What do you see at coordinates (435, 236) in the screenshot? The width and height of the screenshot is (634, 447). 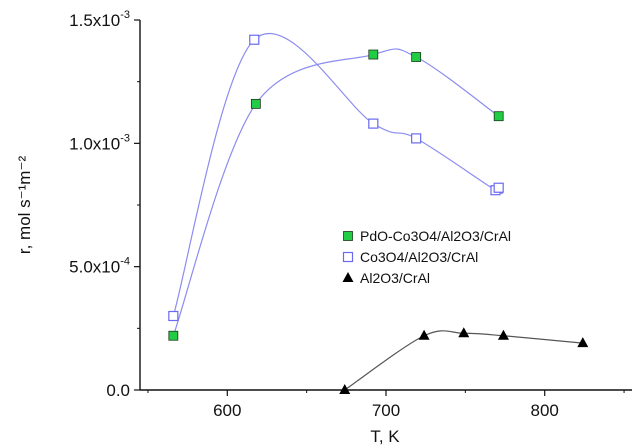 I see `legend-label: PdO-Co3O4/Al2O3/CrAl` at bounding box center [435, 236].